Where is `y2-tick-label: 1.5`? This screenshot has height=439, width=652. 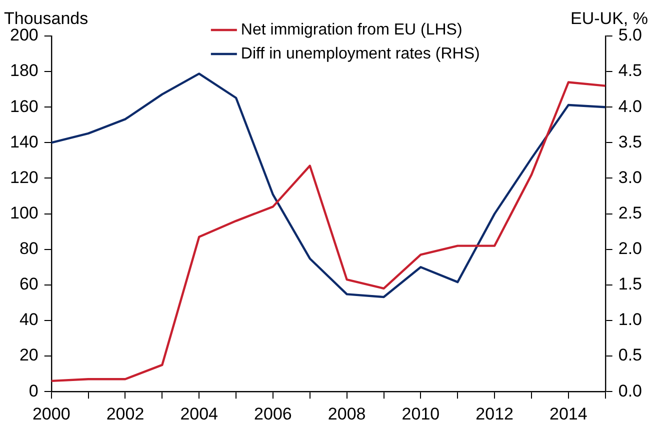
y2-tick-label: 1.5 is located at coordinates (630, 284).